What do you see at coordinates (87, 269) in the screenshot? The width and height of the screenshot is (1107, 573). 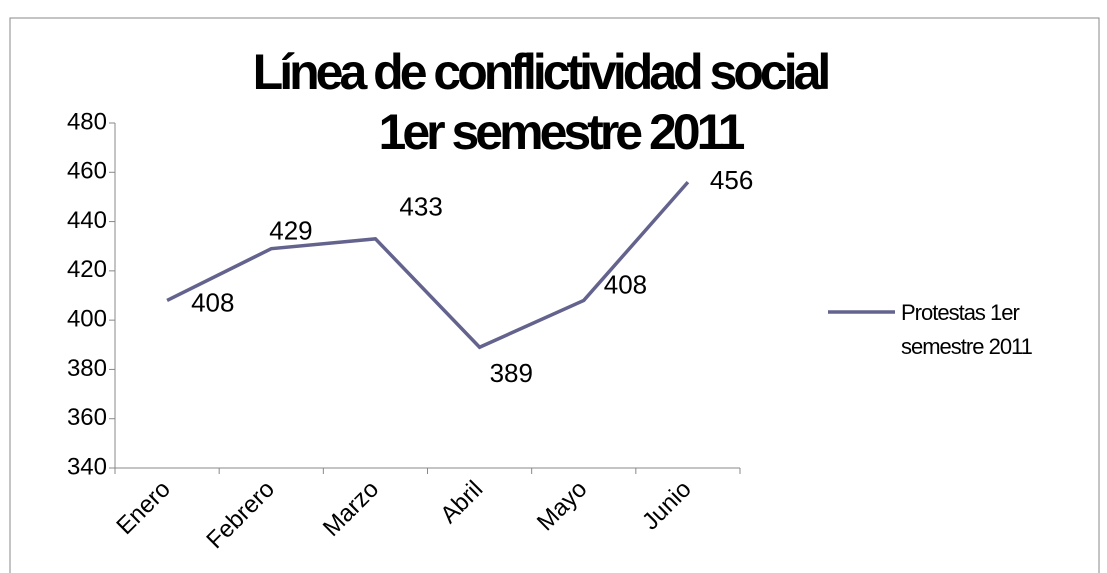 I see `y-tick-label: 420` at bounding box center [87, 269].